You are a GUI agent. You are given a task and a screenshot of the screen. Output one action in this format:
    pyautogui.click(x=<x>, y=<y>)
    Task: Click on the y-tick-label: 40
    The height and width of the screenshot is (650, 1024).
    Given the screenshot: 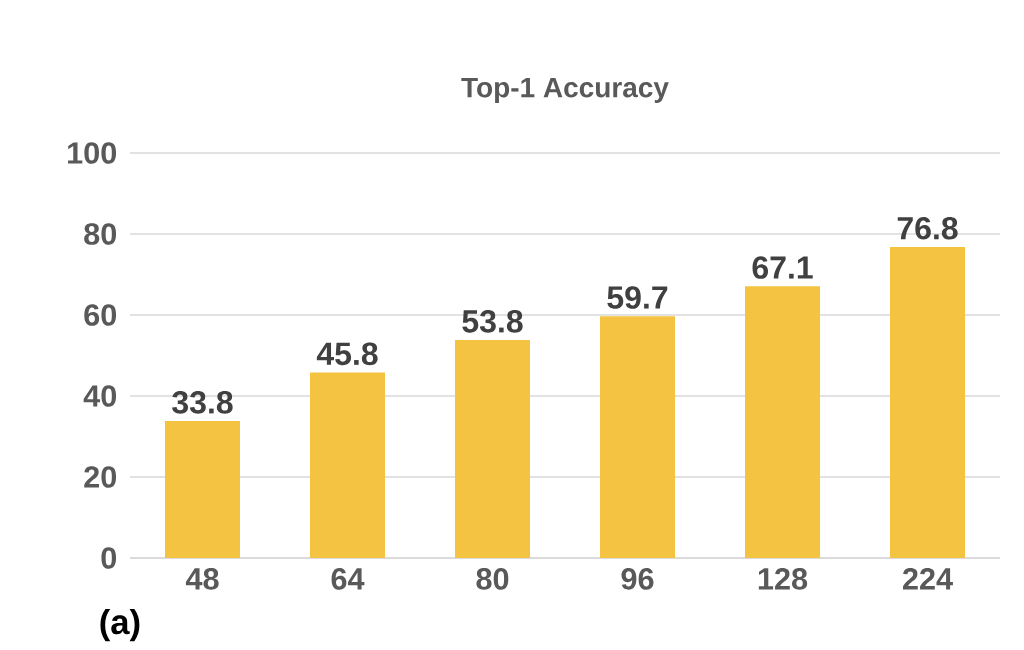 What is the action you would take?
    pyautogui.click(x=100, y=396)
    